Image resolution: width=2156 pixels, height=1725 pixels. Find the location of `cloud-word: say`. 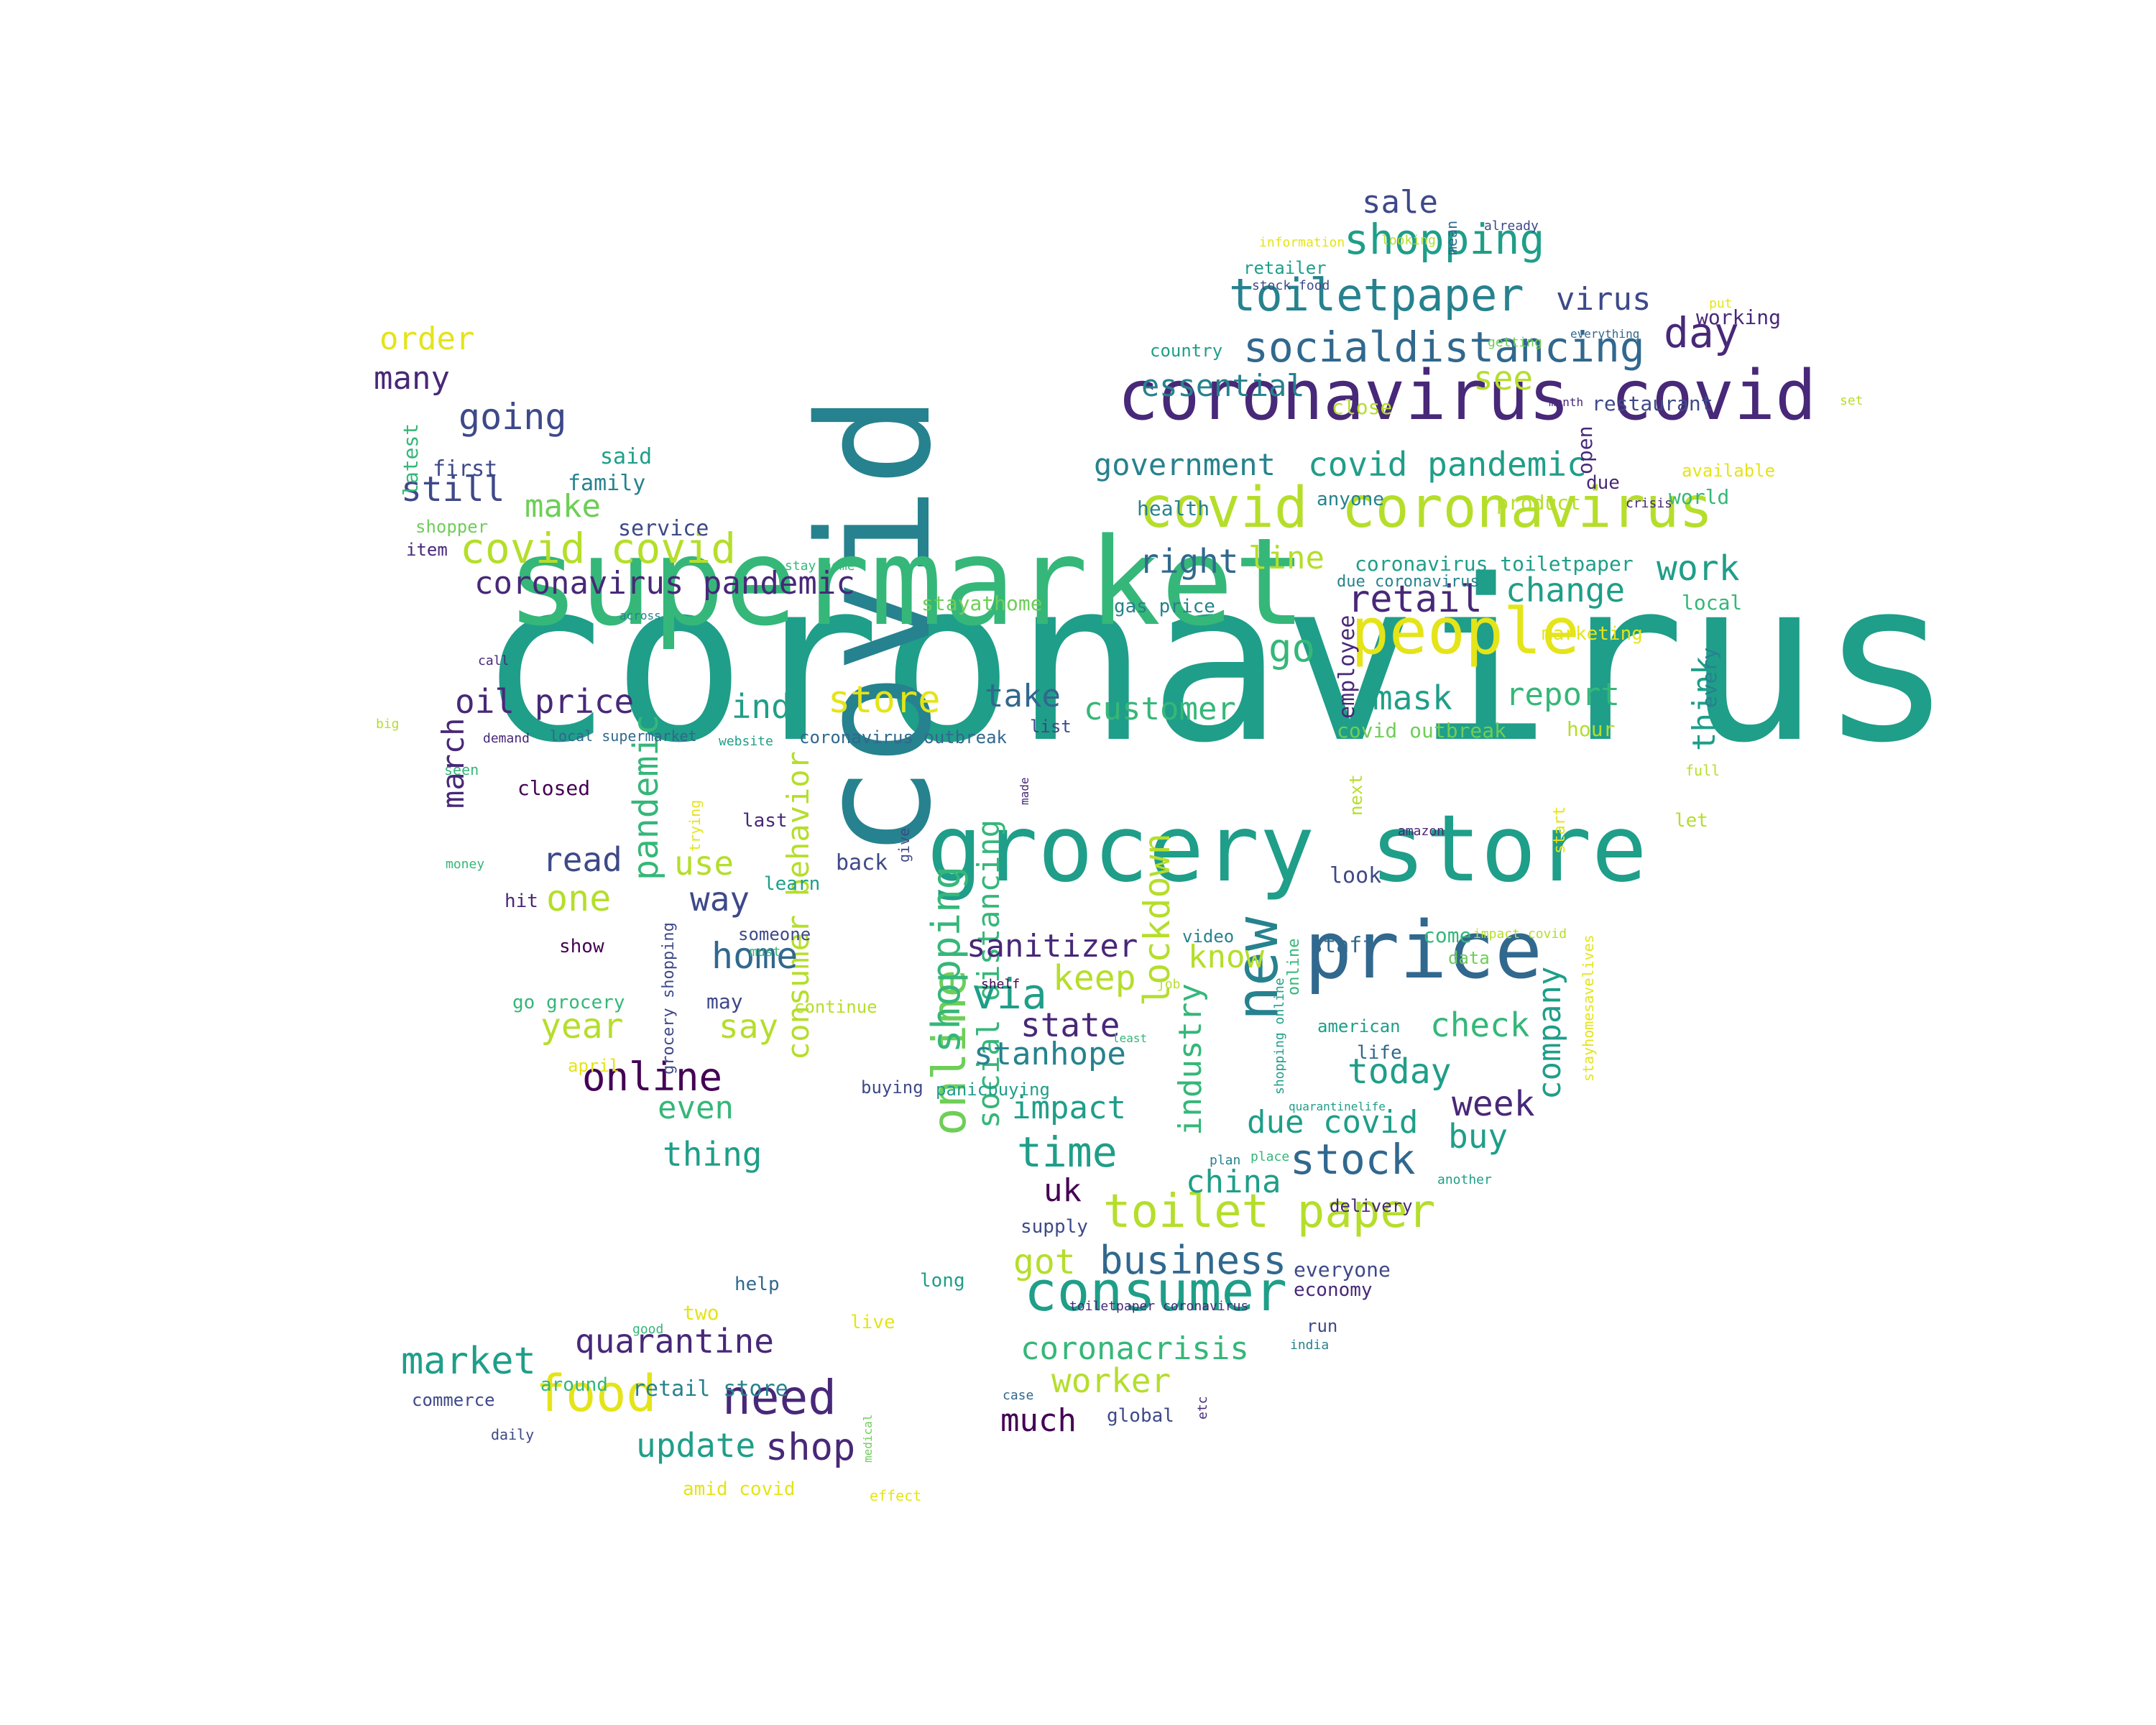

cloud-word: say is located at coordinates (749, 1026).